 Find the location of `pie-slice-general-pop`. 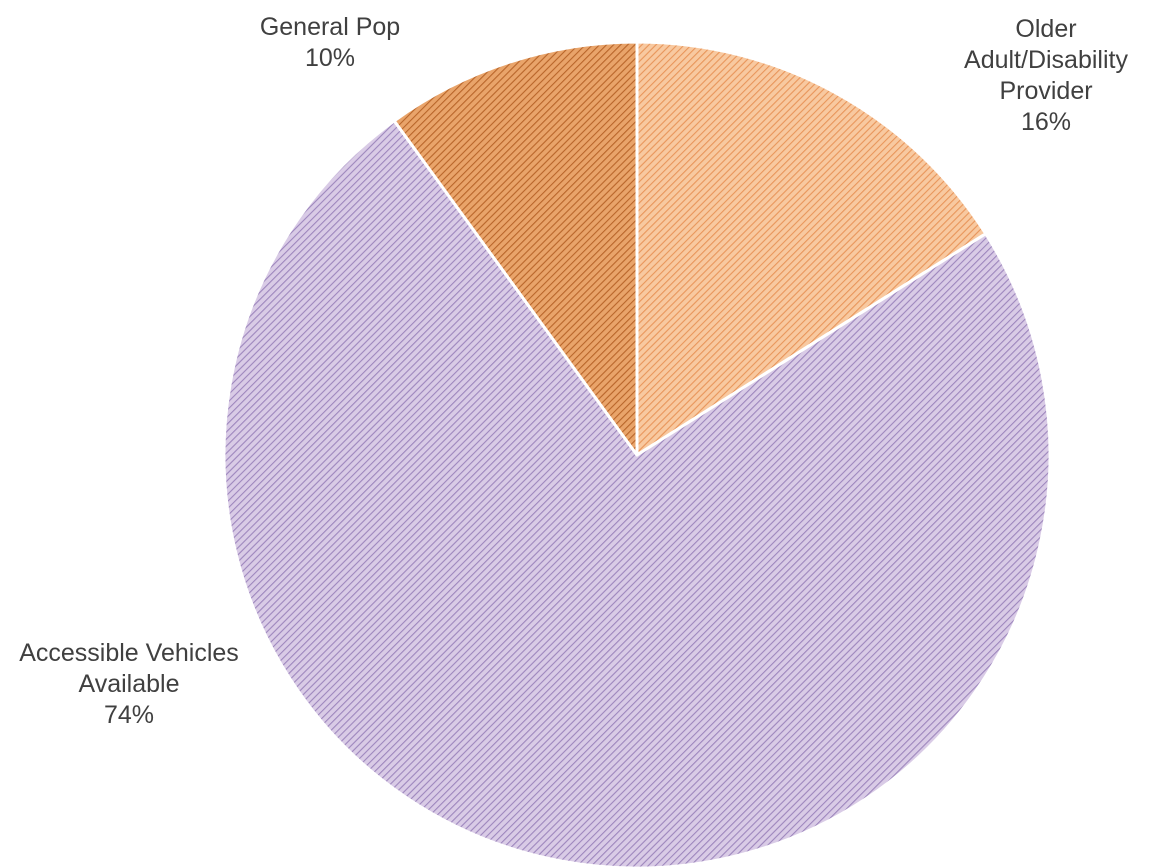

pie-slice-general-pop is located at coordinates (515, 248).